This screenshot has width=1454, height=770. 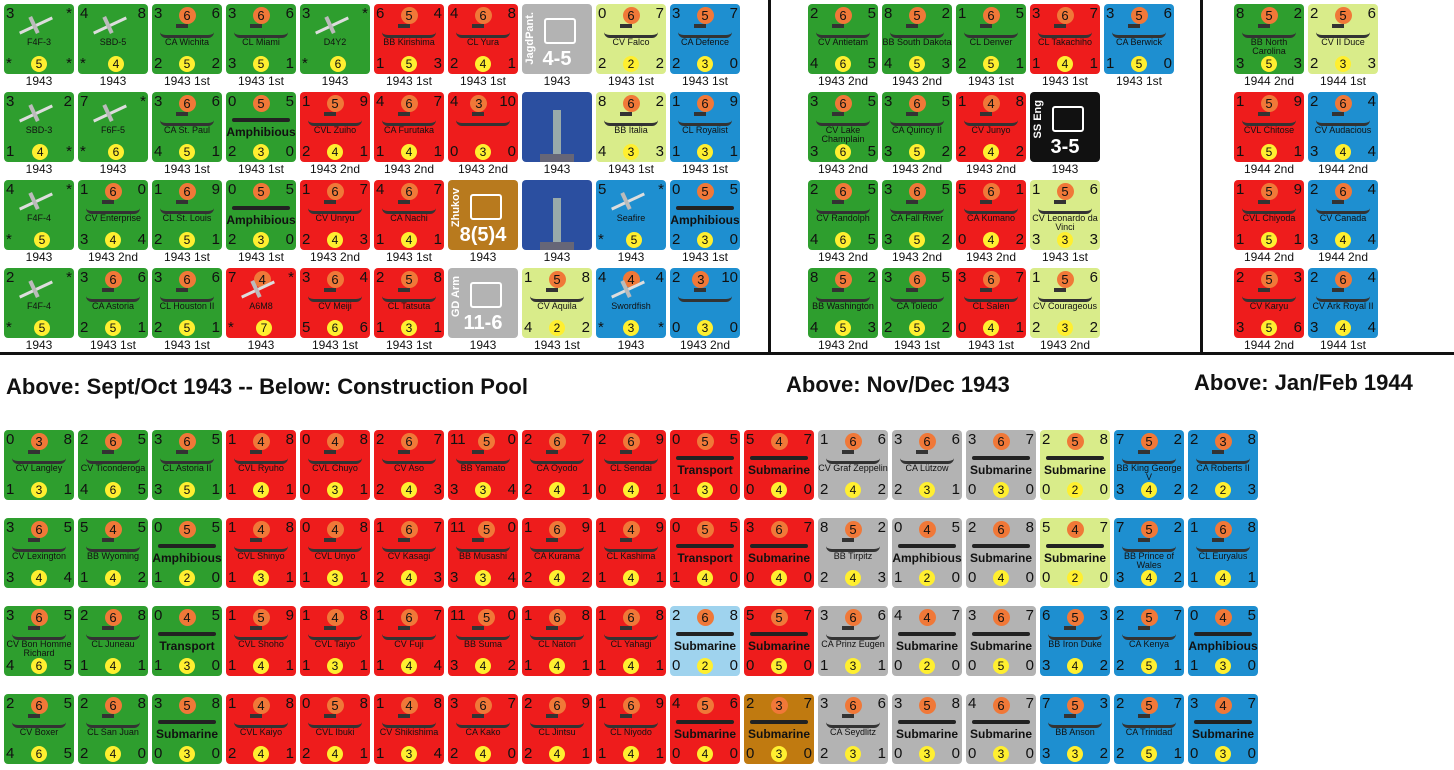 What do you see at coordinates (187, 465) in the screenshot?
I see `unit-counter: 3 6 5 CL Astoria II 3 5 1` at bounding box center [187, 465].